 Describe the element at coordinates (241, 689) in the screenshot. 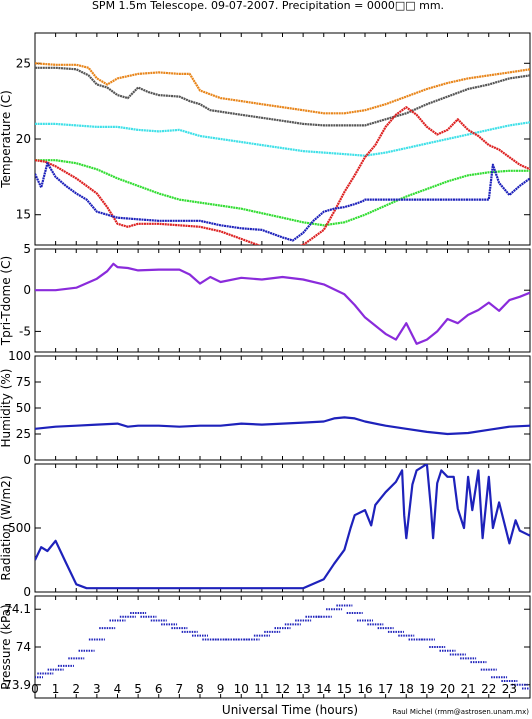

I see `x-tick-label: 10` at that location.